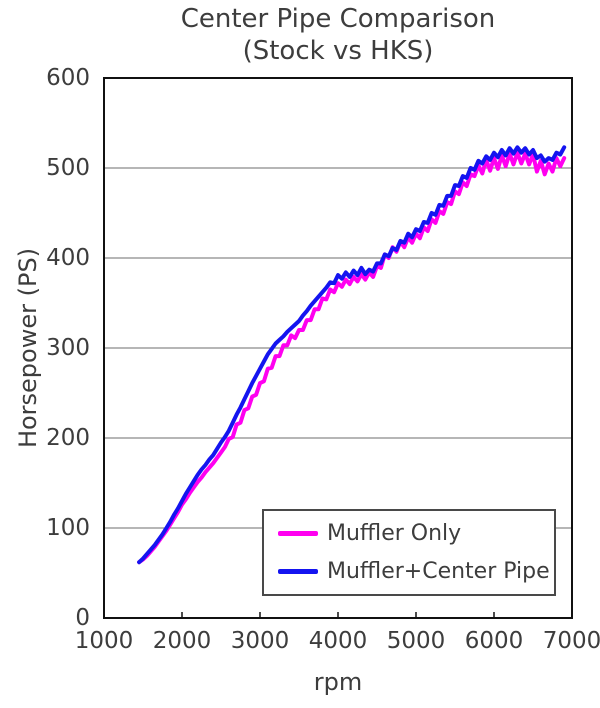 This screenshot has width=600, height=708. Describe the element at coordinates (68, 528) in the screenshot. I see `y-tick-label-100: 100` at that location.